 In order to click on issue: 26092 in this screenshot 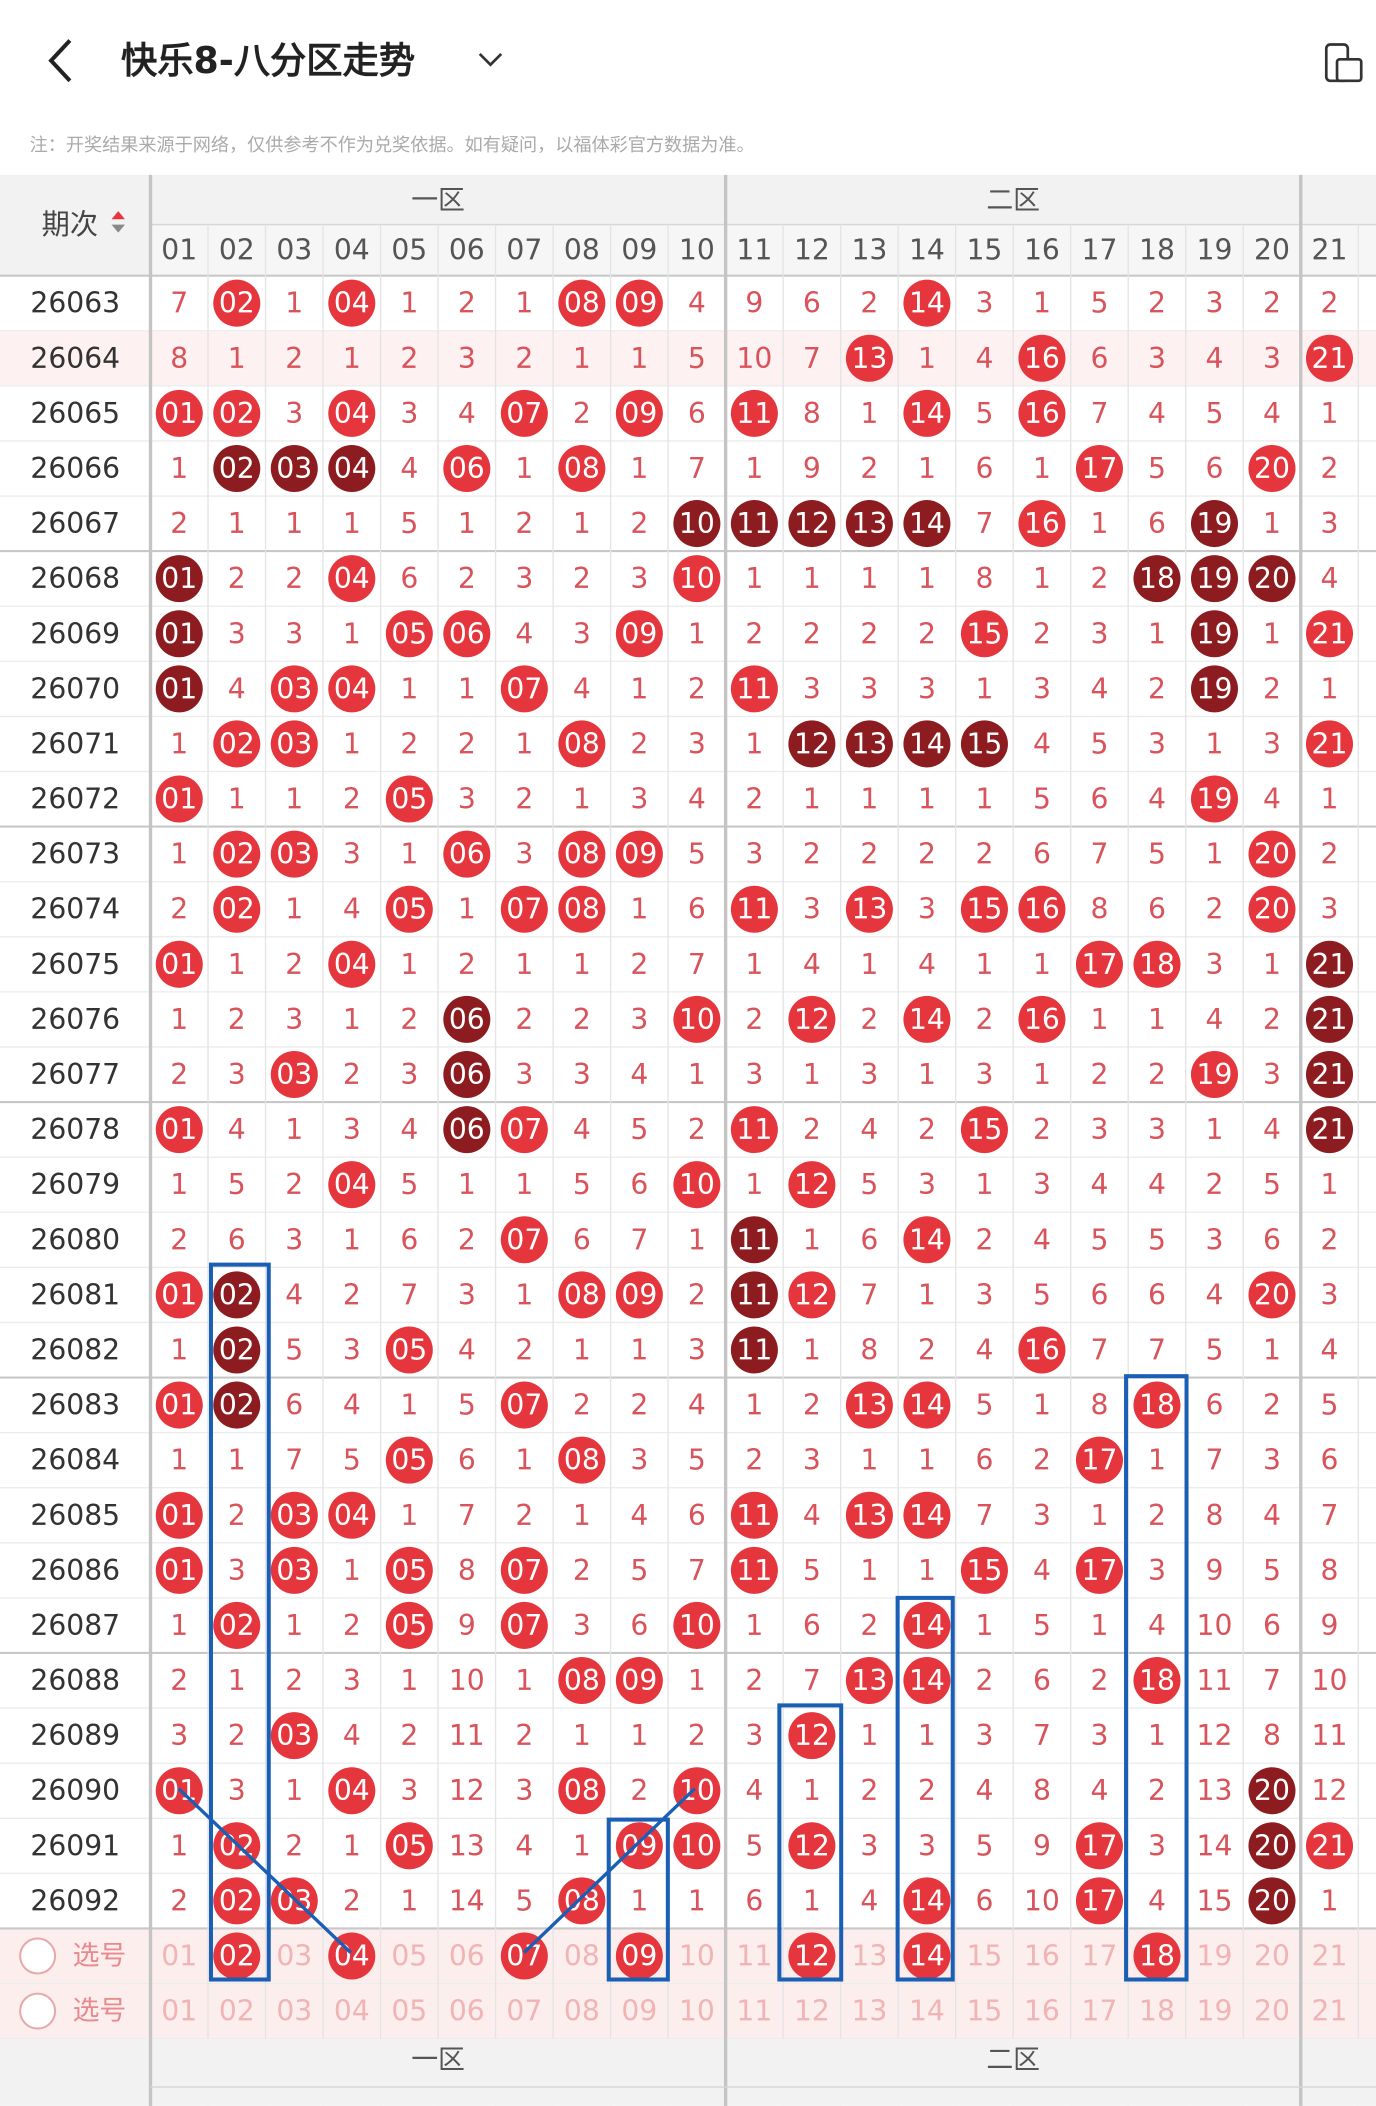, I will do `click(75, 1900)`.